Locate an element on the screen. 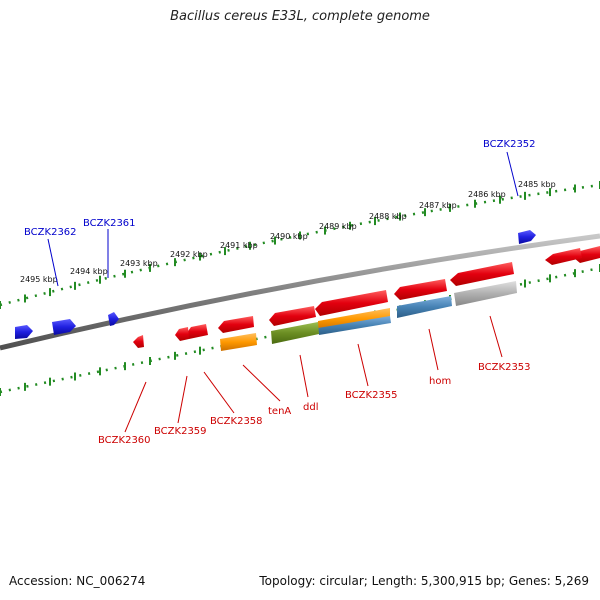 The width and height of the screenshot is (600, 600). gene-label-bczk2352: BCZK2352 is located at coordinates (509, 144).